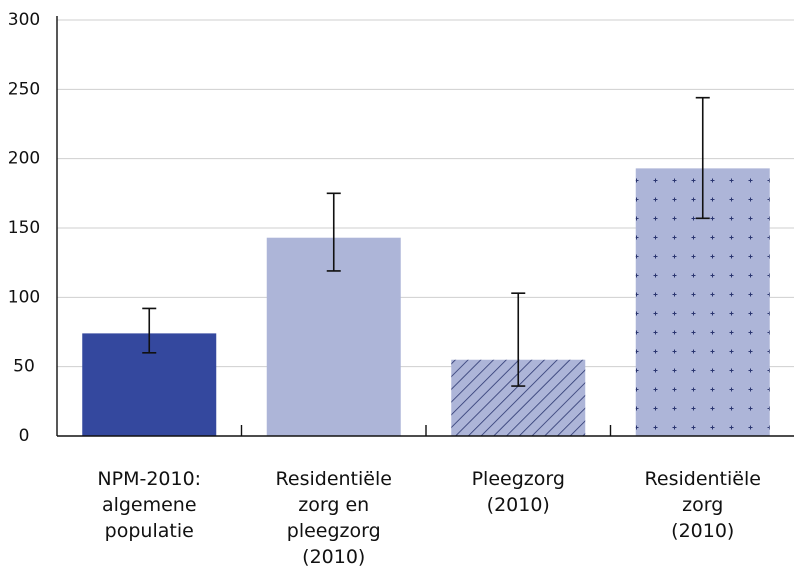  Describe the element at coordinates (518, 492) in the screenshot. I see `x-tick-label: Pleegzorg (2010)` at that location.